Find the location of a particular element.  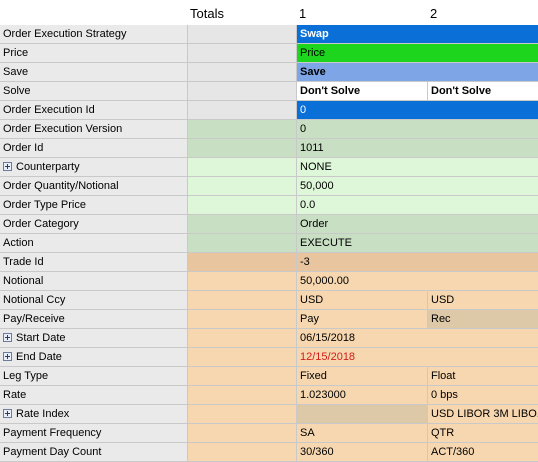

row-payment-frequency: Payment Frequency SA QTR is located at coordinates (269, 433).